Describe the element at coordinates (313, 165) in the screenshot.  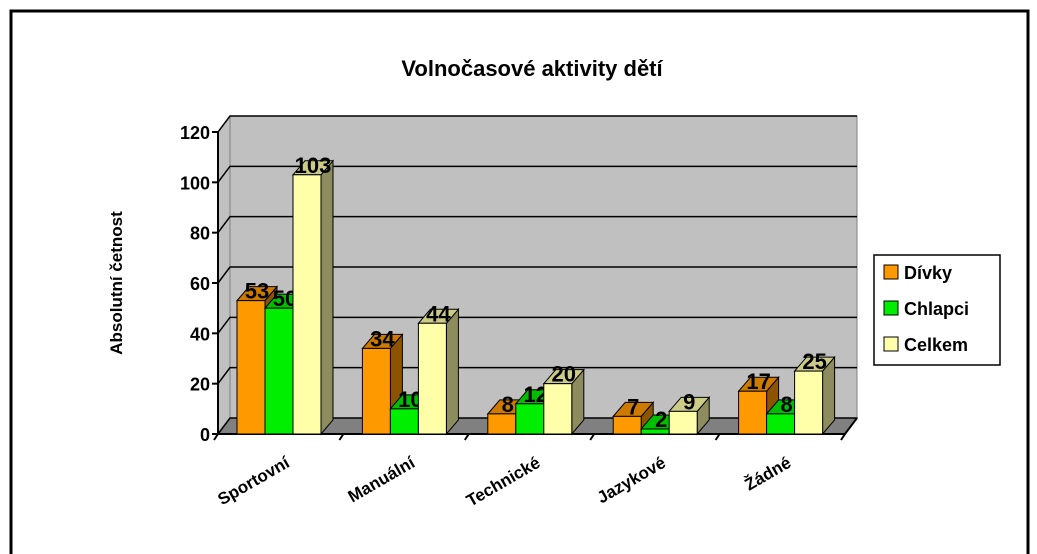
I see `data-label: 103` at that location.